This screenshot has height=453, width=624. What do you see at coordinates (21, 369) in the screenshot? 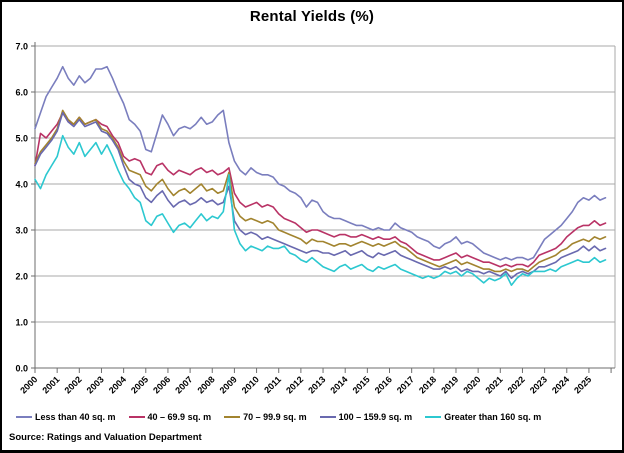
I see `y-axis-label: 0.0` at bounding box center [21, 369].